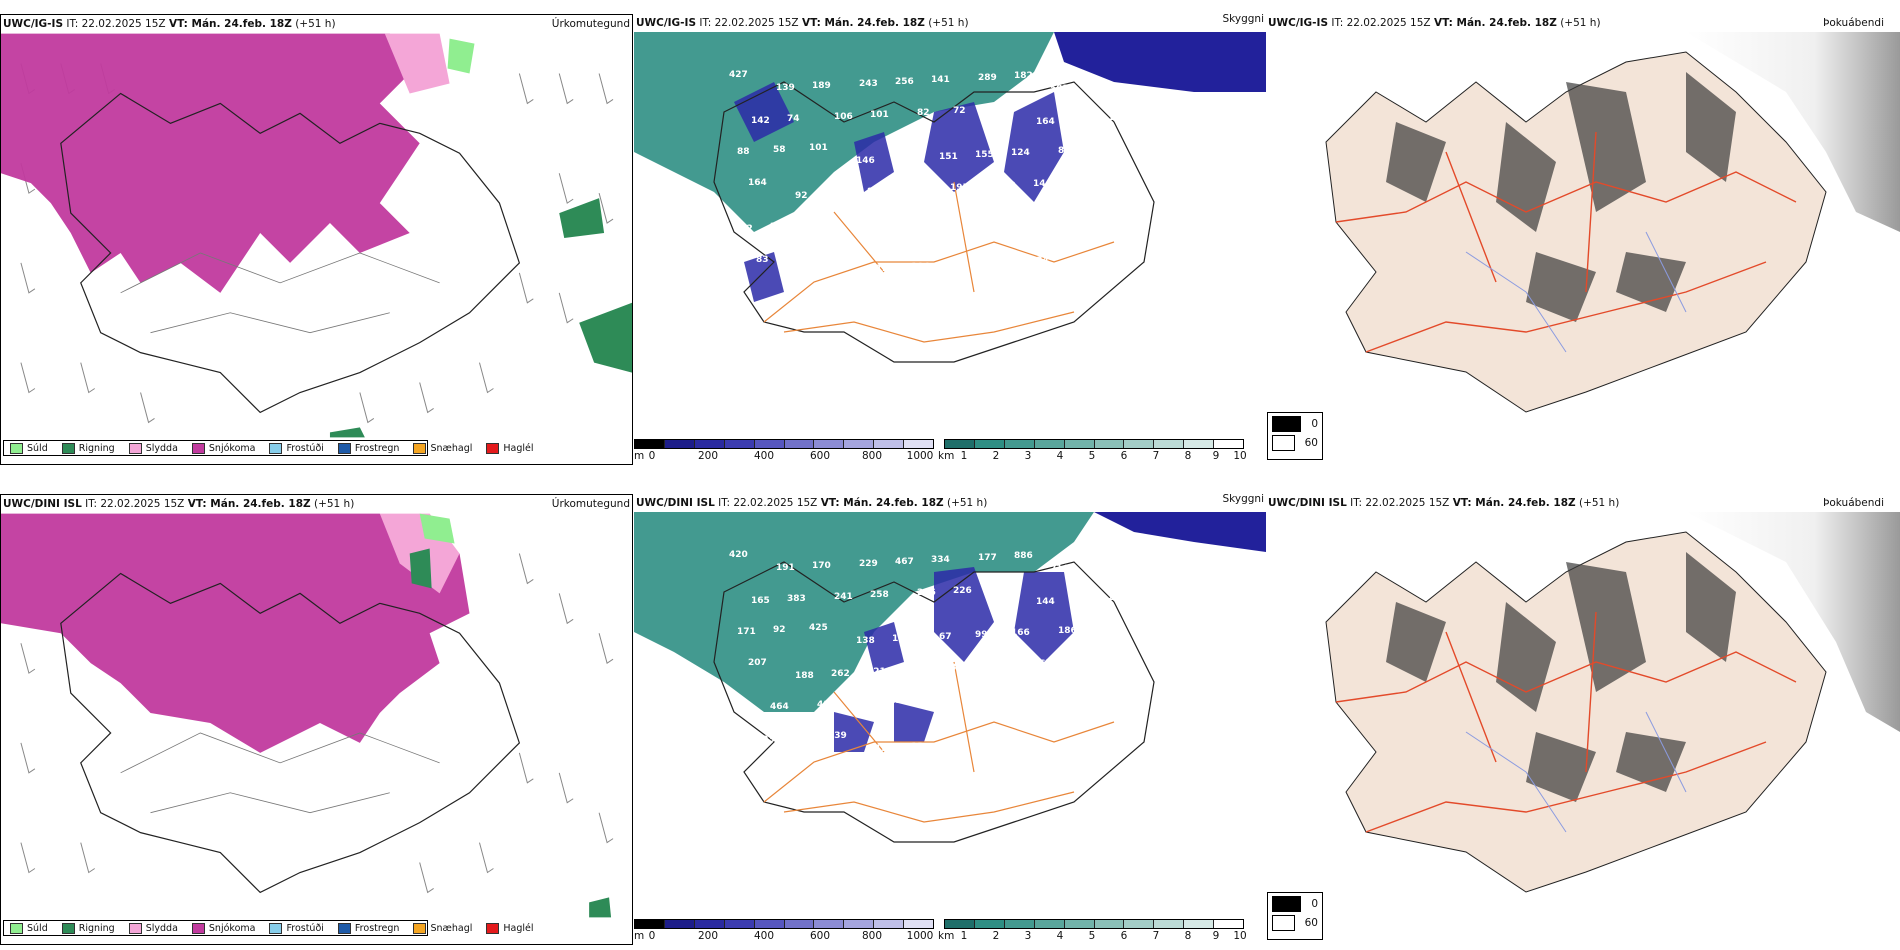  What do you see at coordinates (904, 82) in the screenshot?
I see `ceiling-label: 256` at bounding box center [904, 82].